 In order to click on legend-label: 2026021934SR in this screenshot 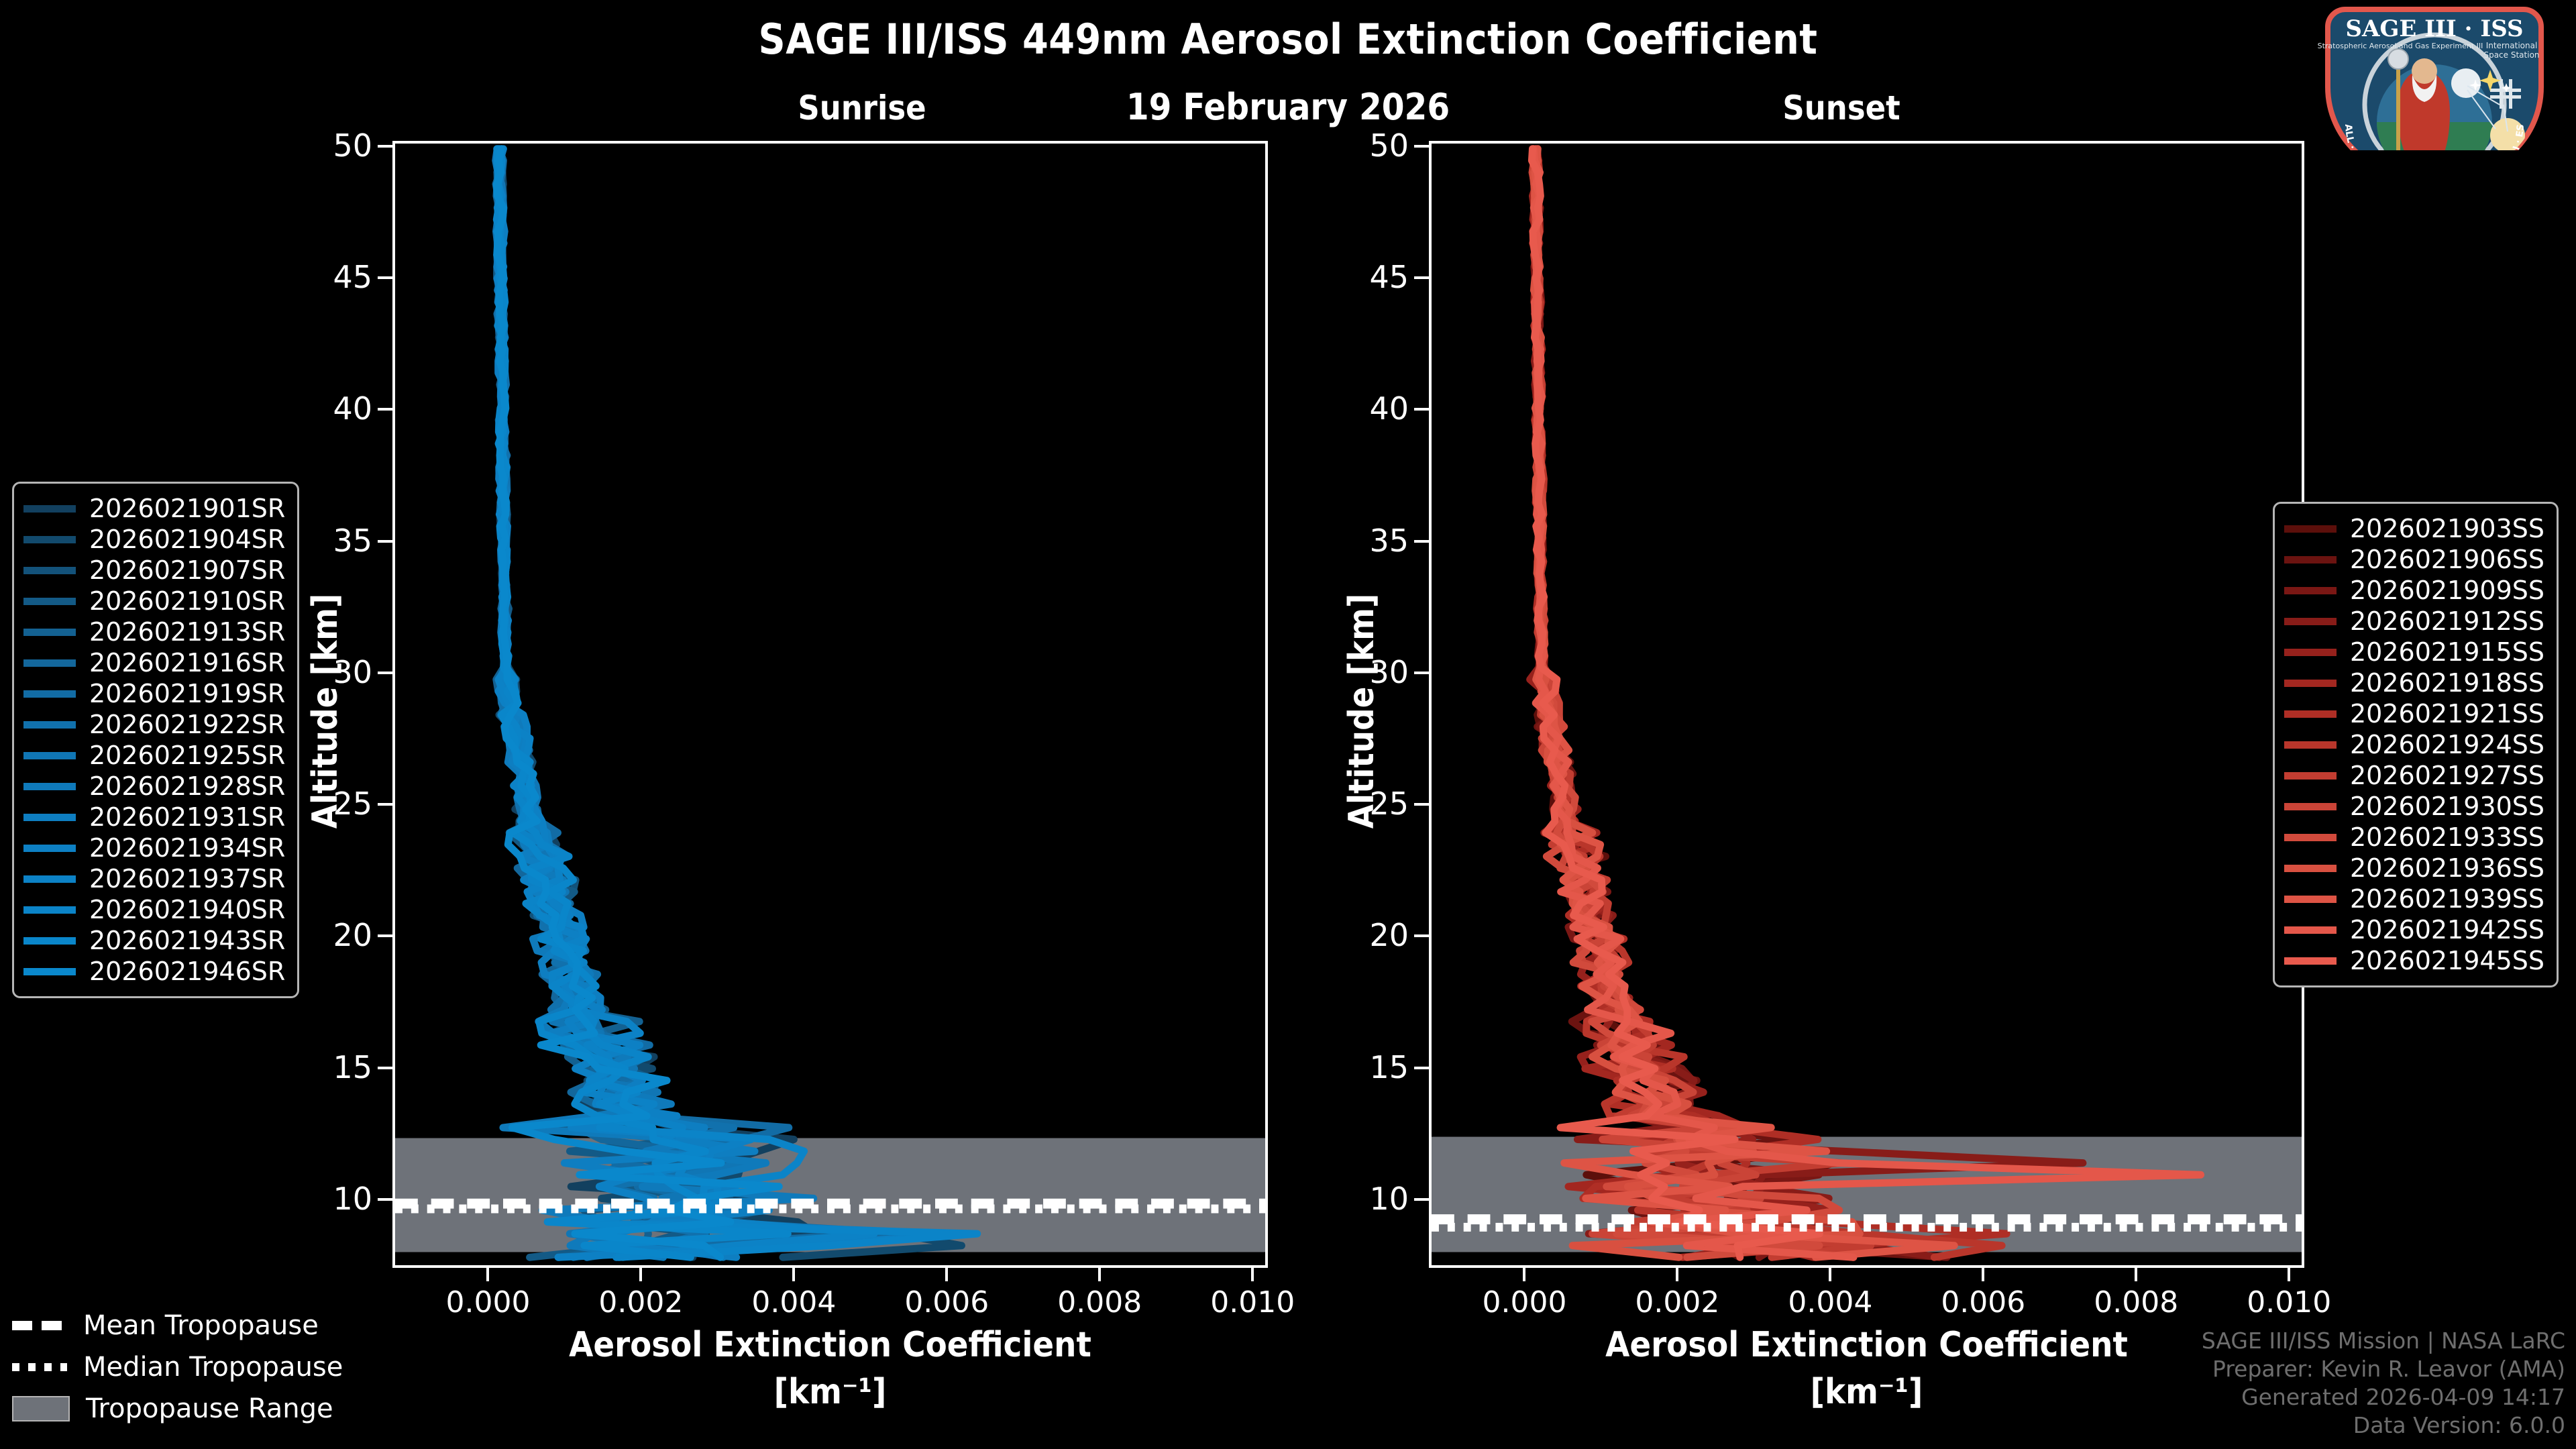, I will do `click(187, 848)`.